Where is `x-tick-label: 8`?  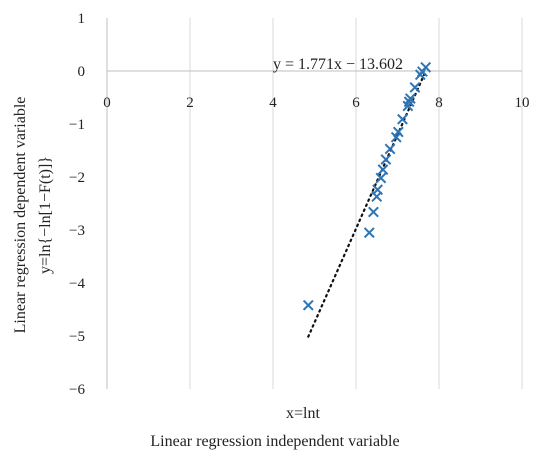 x-tick-label: 8 is located at coordinates (439, 103).